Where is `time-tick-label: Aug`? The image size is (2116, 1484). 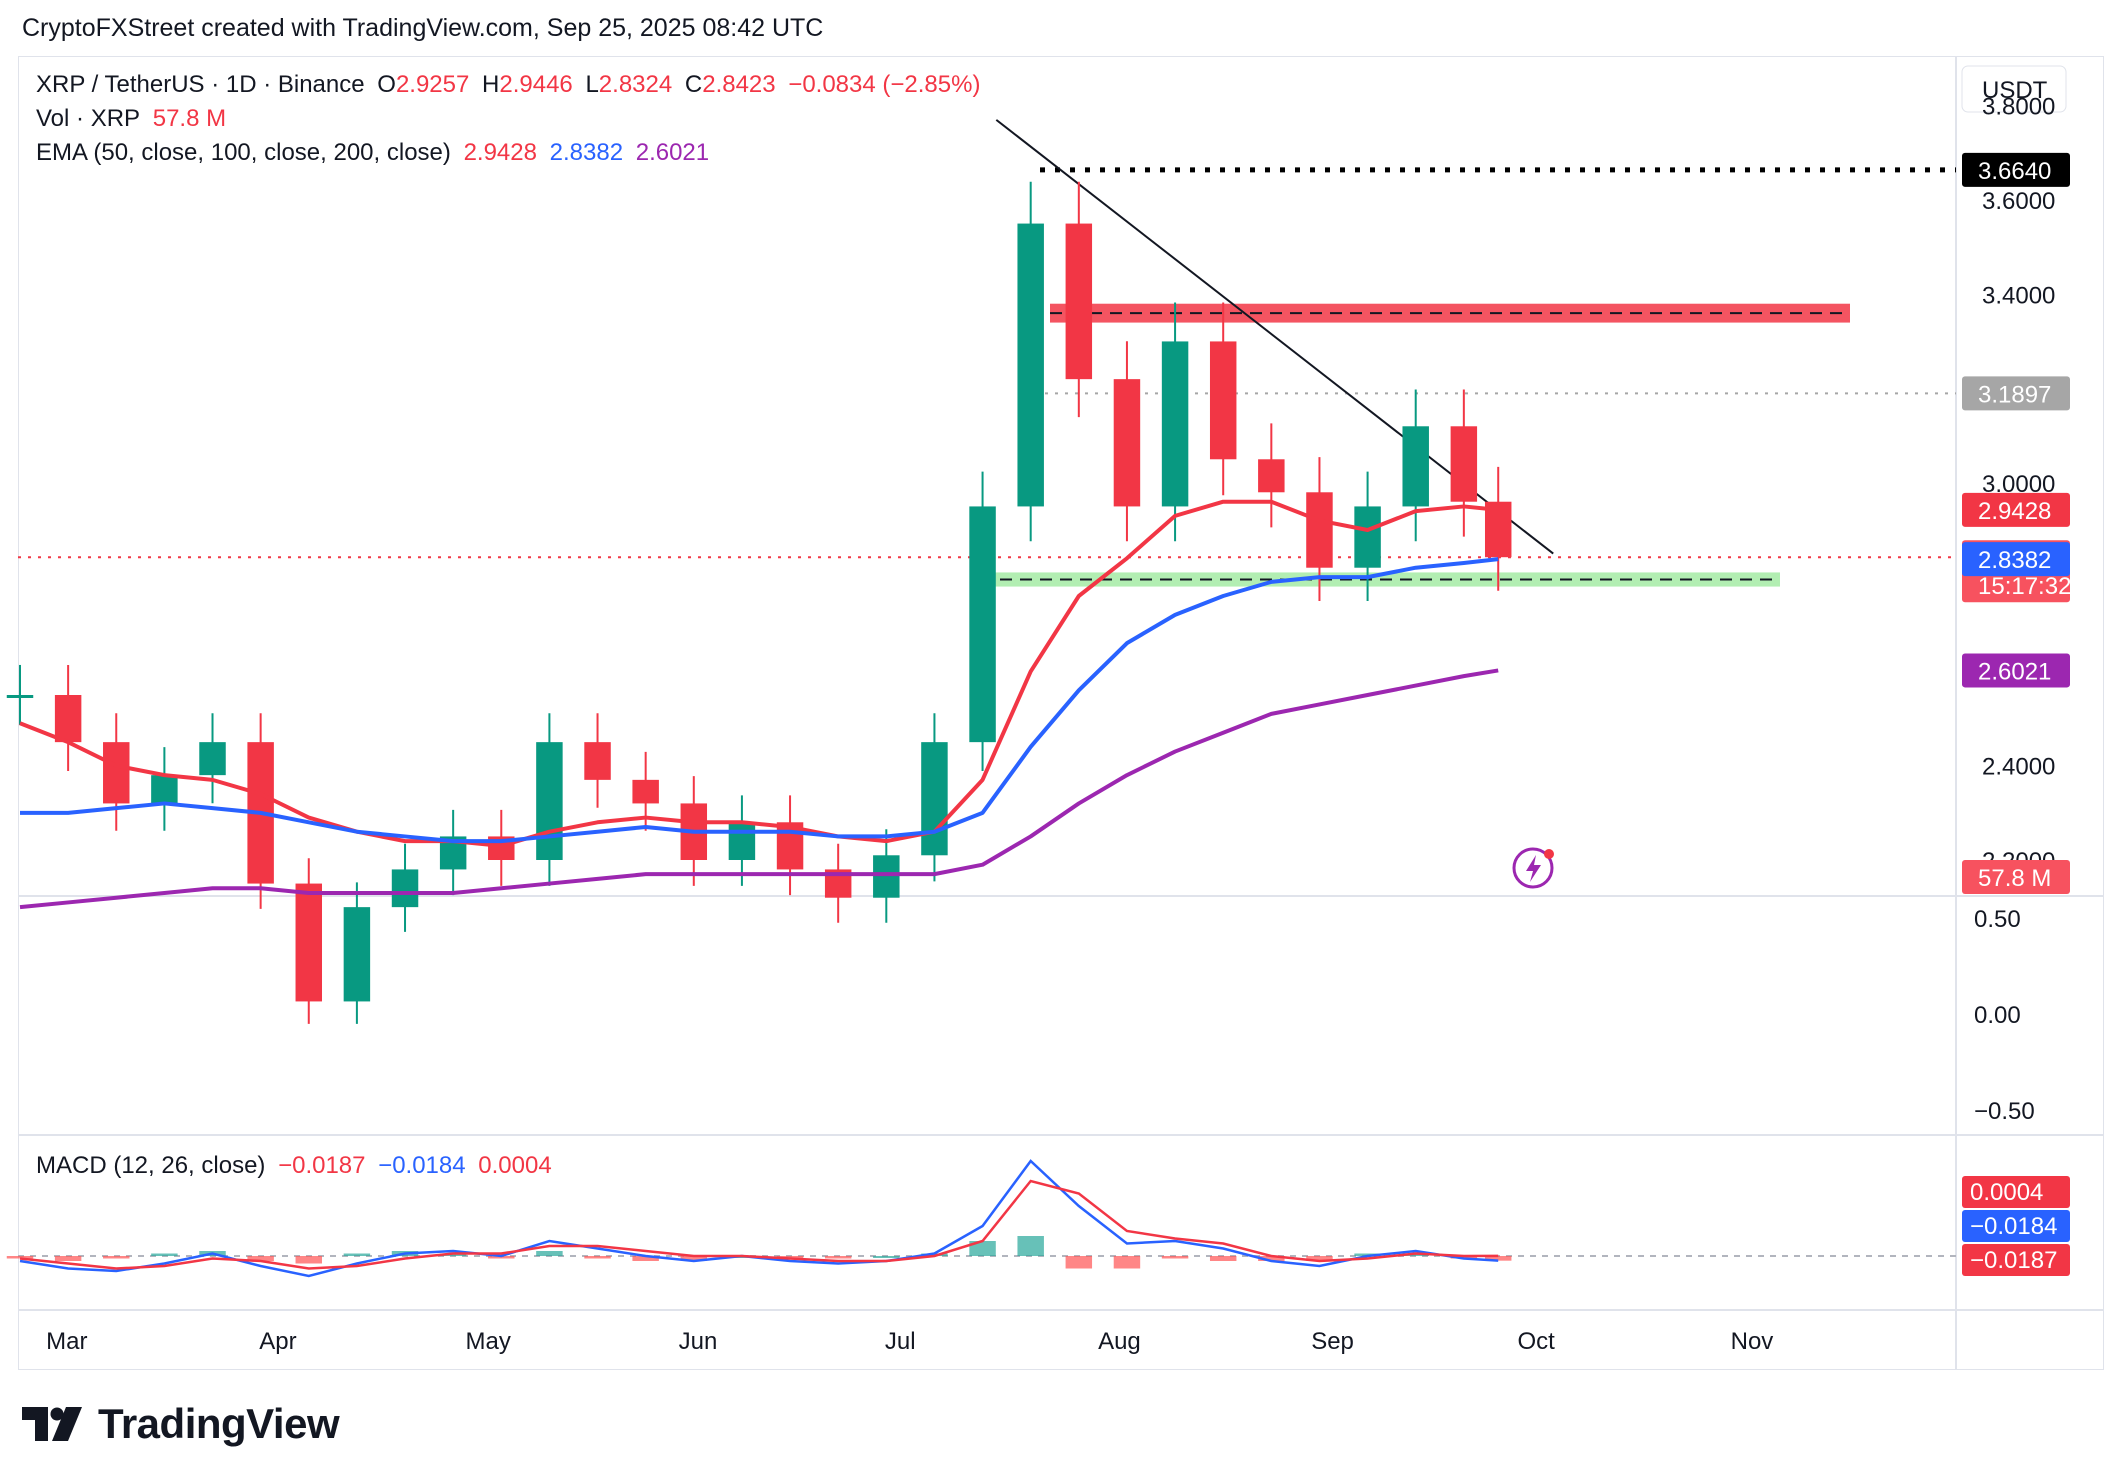
time-tick-label: Aug is located at coordinates (1119, 1341).